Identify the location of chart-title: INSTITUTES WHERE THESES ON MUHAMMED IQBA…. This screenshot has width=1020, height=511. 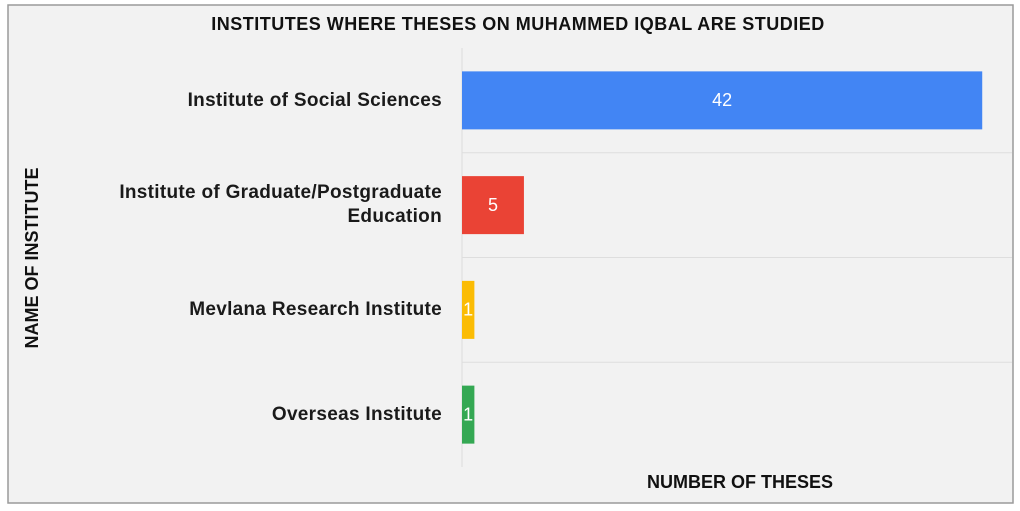
(518, 24).